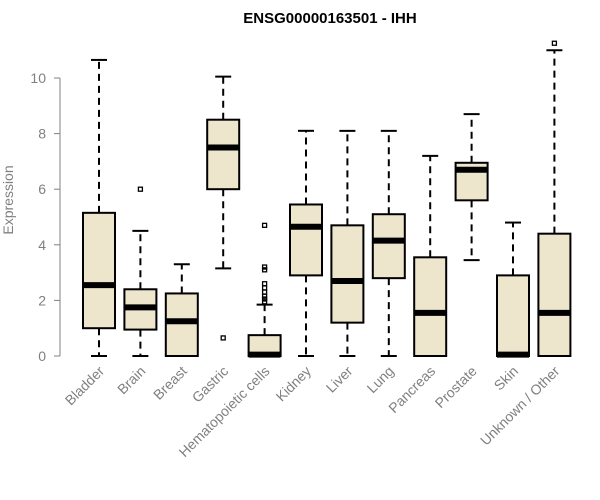 Image resolution: width=600 pixels, height=500 pixels. I want to click on category-label: Skin, so click(506, 378).